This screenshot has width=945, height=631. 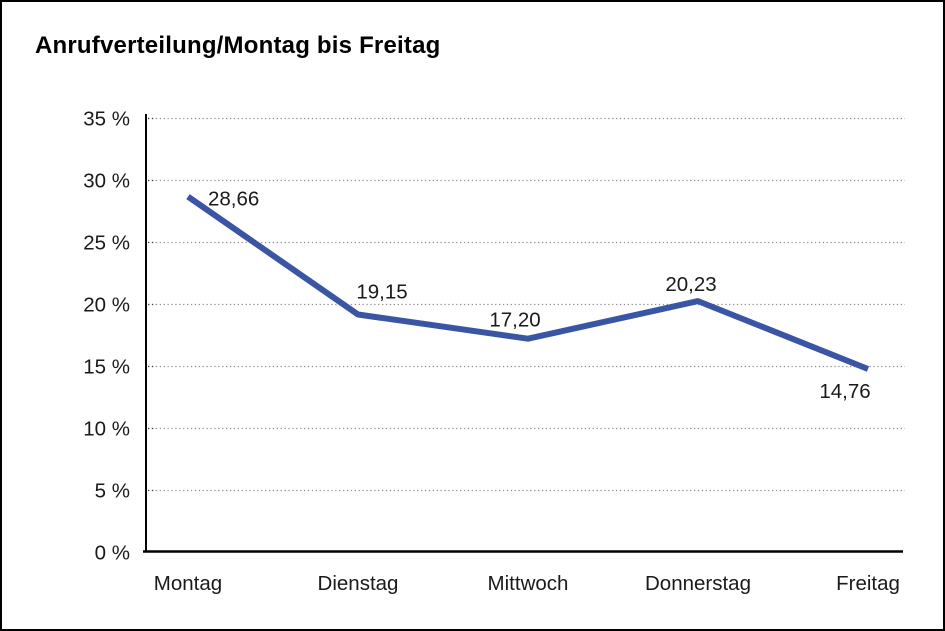 What do you see at coordinates (112, 553) in the screenshot?
I see `y-axis-tick-label: 0 %` at bounding box center [112, 553].